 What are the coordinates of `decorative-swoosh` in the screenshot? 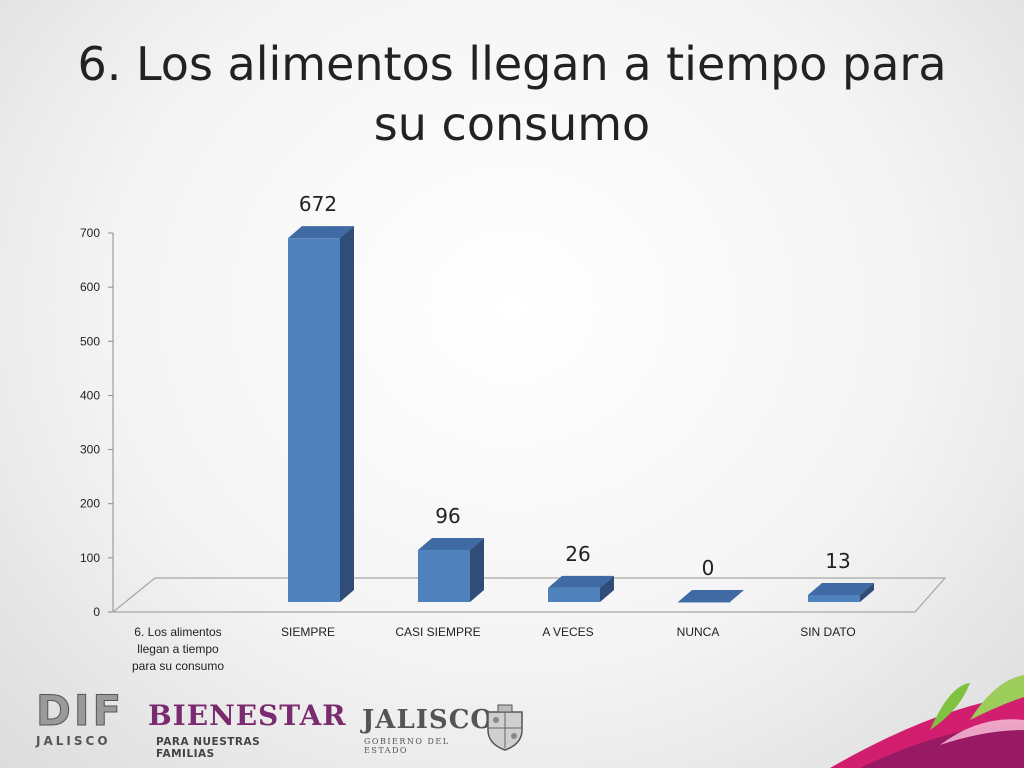 It's located at (927, 721).